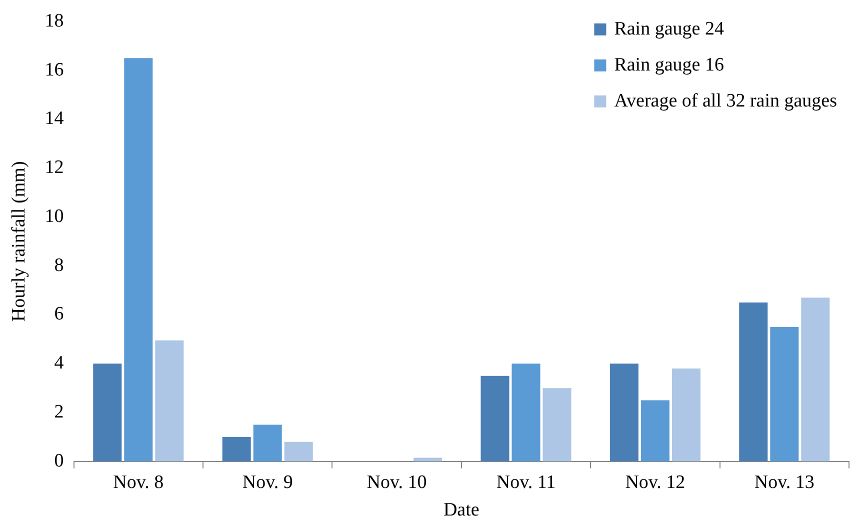 This screenshot has width=857, height=526. Describe the element at coordinates (461, 510) in the screenshot. I see `x-axis-title: Date` at that location.